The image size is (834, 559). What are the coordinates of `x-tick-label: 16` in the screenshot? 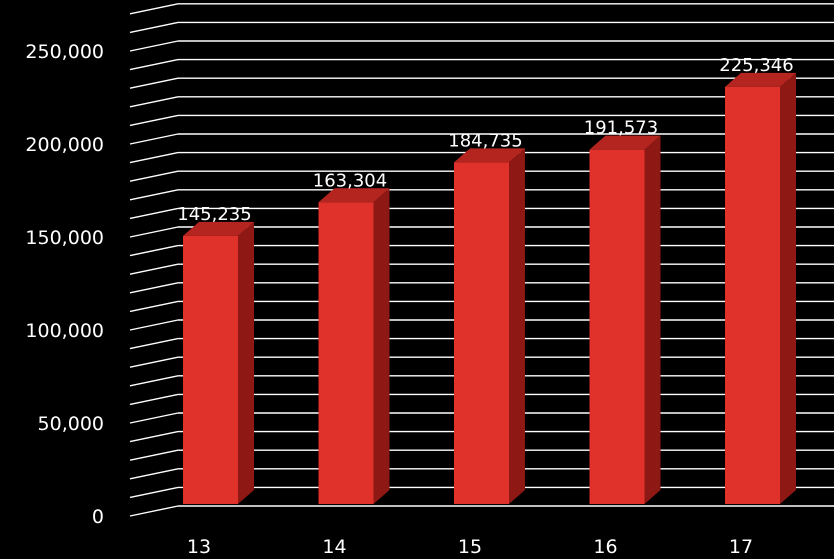 It's located at (605, 547).